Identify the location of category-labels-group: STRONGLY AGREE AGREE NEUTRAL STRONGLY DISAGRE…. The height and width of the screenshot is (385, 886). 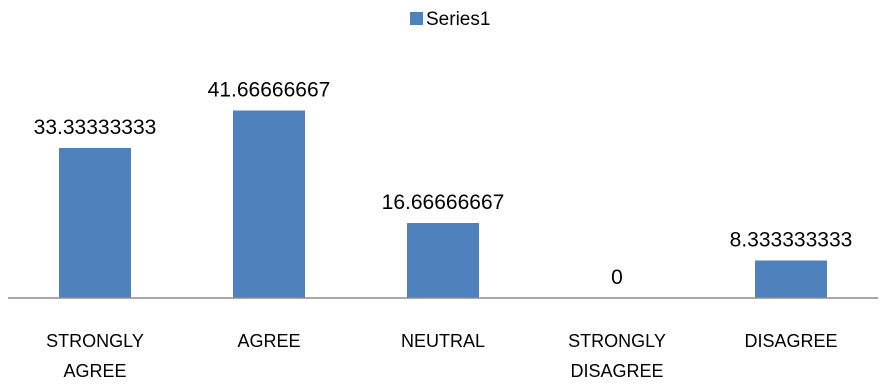
(441, 356).